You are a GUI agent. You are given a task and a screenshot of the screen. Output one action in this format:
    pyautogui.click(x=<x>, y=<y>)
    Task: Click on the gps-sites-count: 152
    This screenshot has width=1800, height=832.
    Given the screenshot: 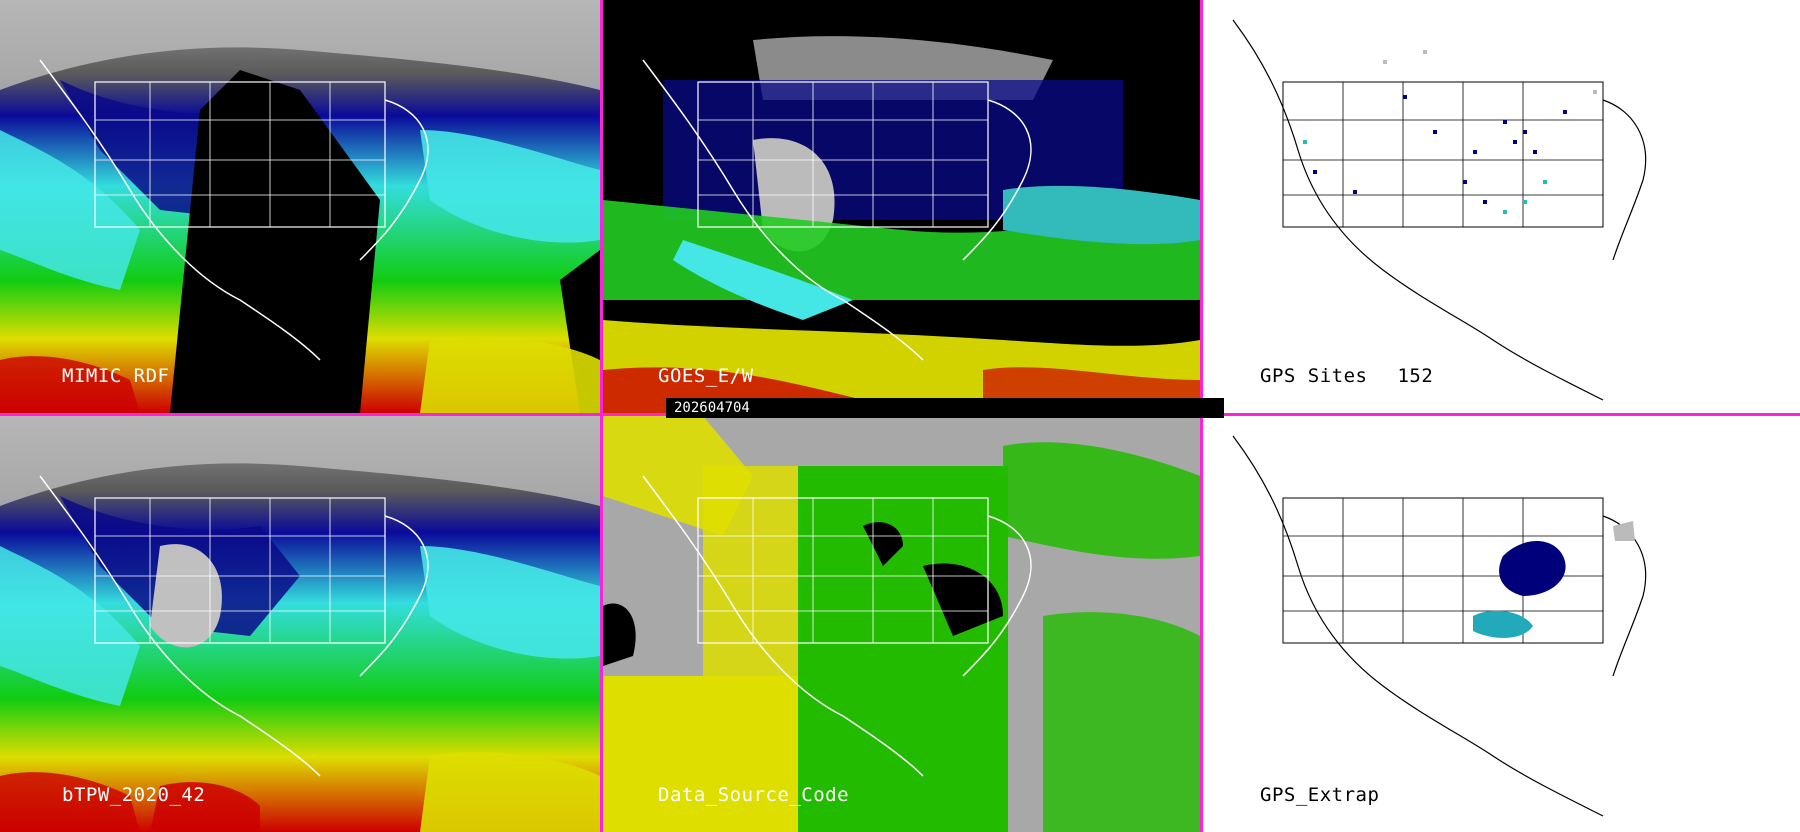 What is the action you would take?
    pyautogui.click(x=1415, y=376)
    